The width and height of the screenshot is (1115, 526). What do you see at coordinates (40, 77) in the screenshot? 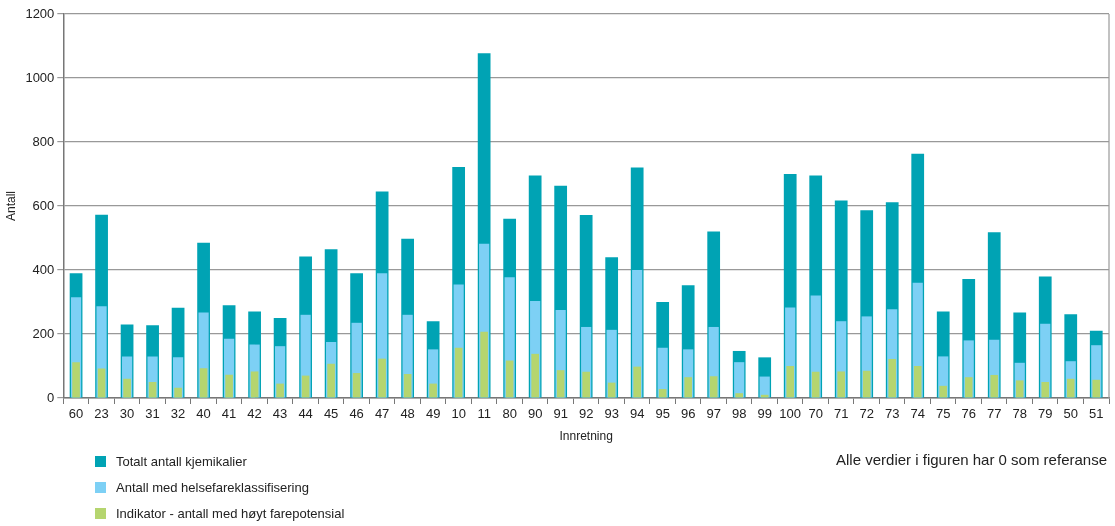
I see `y-tick-label: 1000` at bounding box center [40, 77].